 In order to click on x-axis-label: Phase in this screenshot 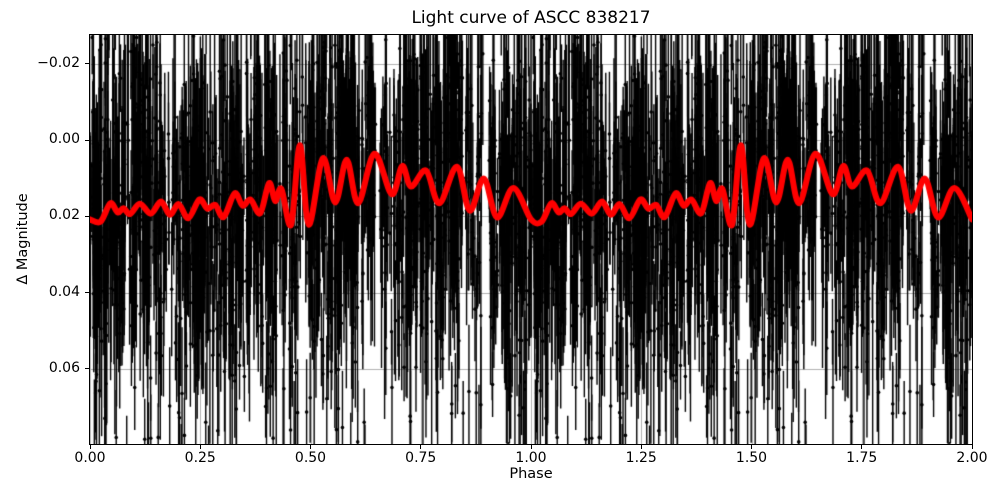, I will do `click(531, 474)`.